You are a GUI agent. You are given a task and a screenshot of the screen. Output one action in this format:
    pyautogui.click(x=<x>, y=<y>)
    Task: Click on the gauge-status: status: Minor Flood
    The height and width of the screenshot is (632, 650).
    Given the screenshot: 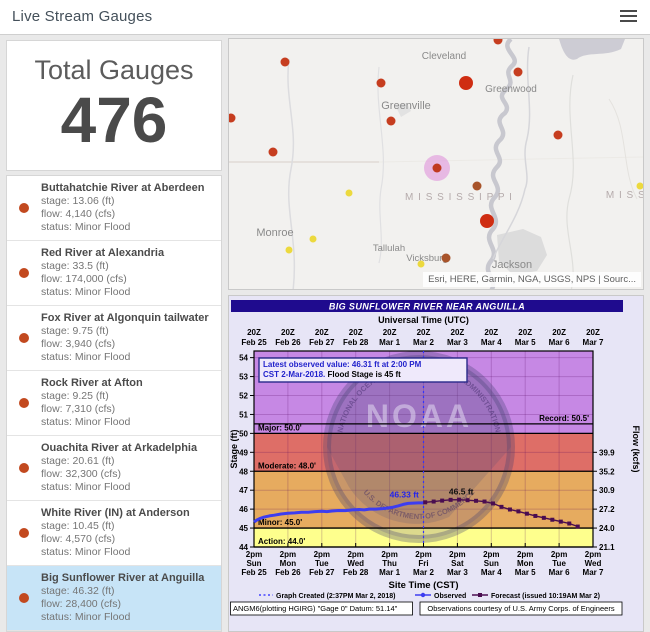 What is the action you would take?
    pyautogui.click(x=86, y=552)
    